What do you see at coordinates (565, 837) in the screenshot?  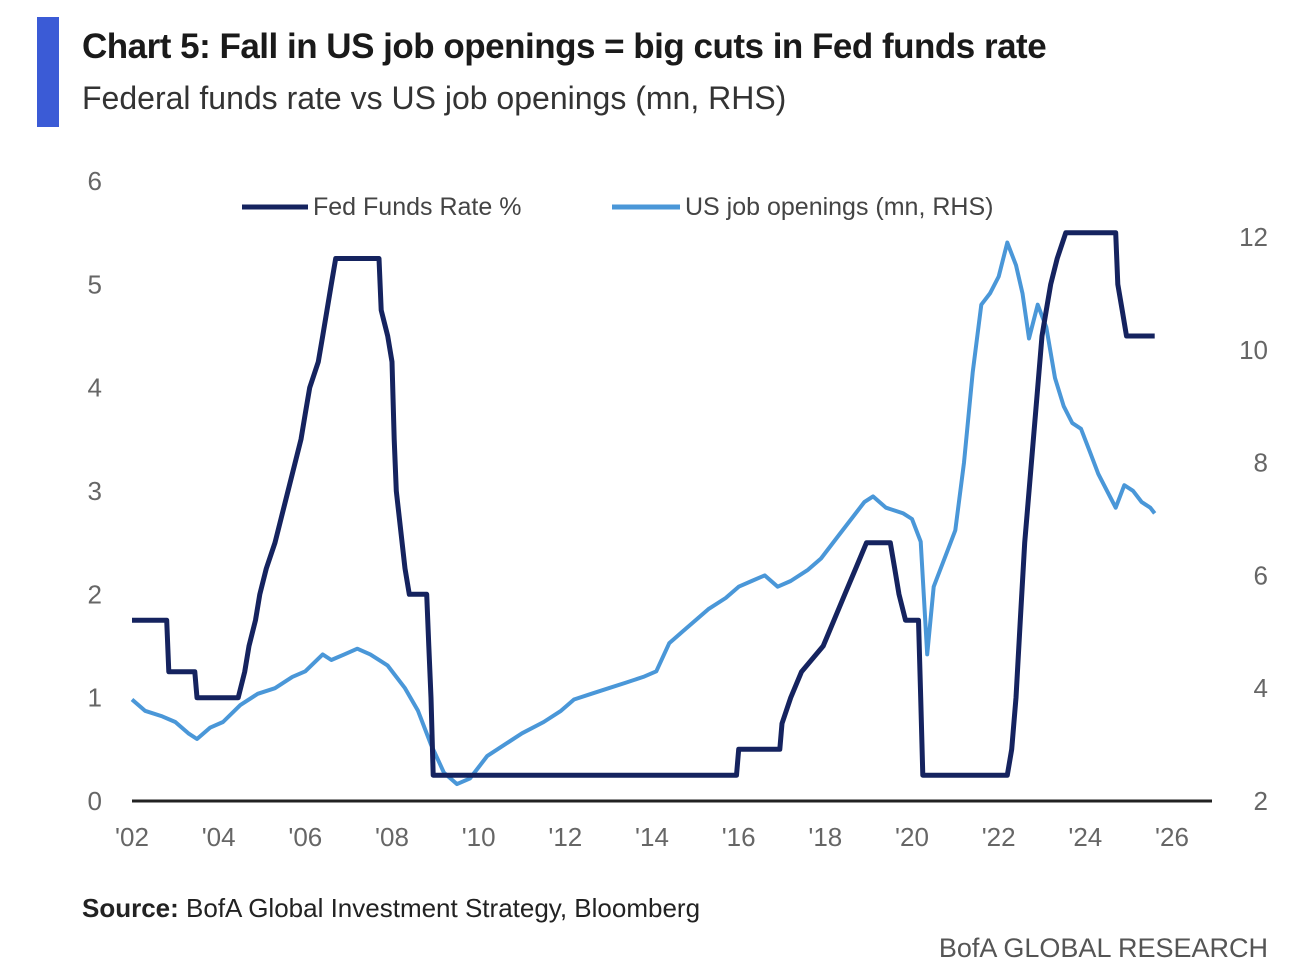 I see `x-tick-label: '12` at bounding box center [565, 837].